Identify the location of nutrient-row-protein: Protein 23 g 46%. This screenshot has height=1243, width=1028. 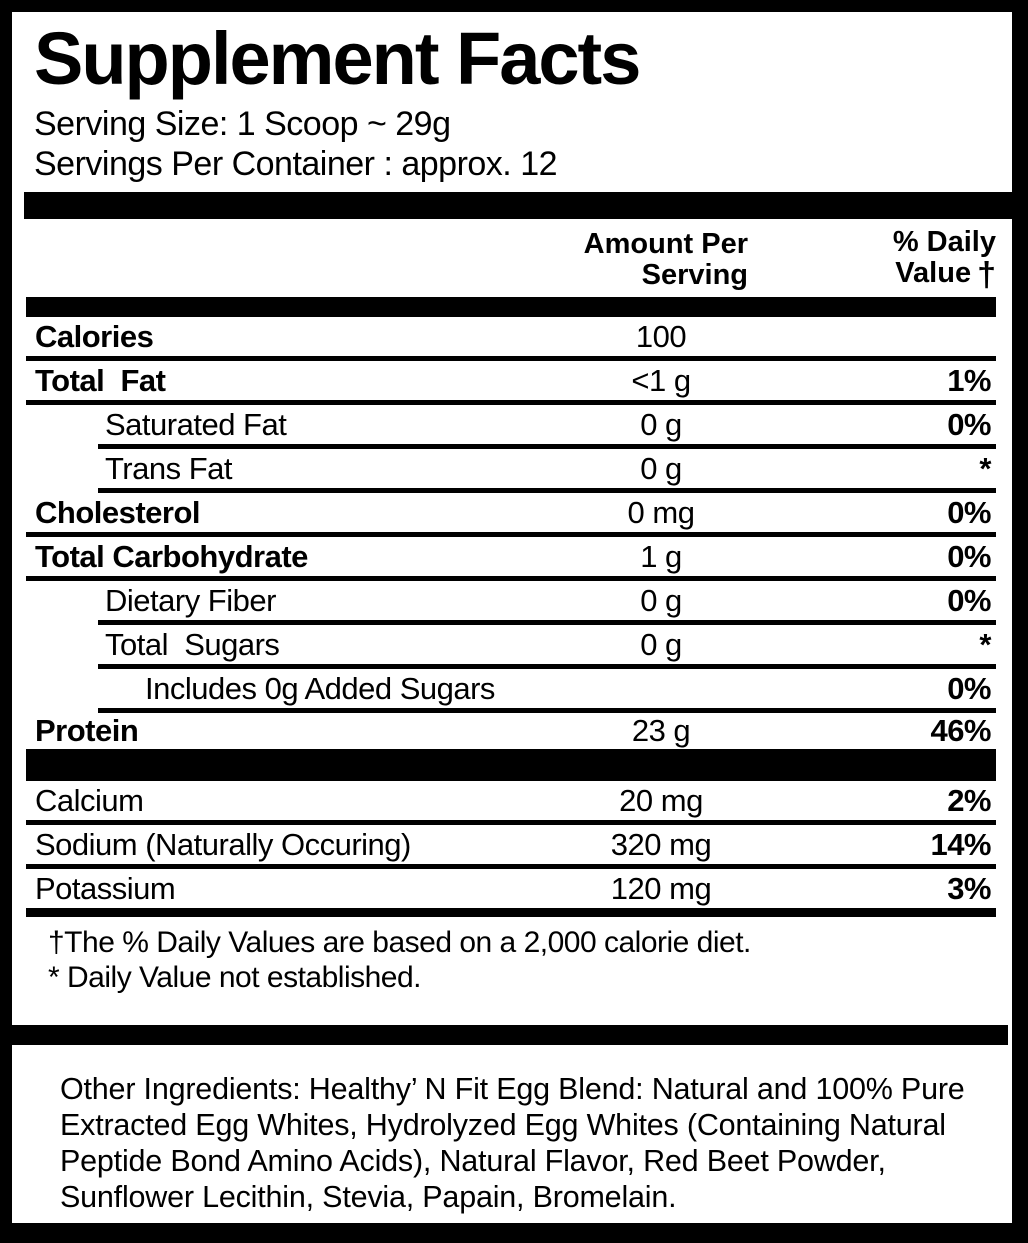
(511, 731).